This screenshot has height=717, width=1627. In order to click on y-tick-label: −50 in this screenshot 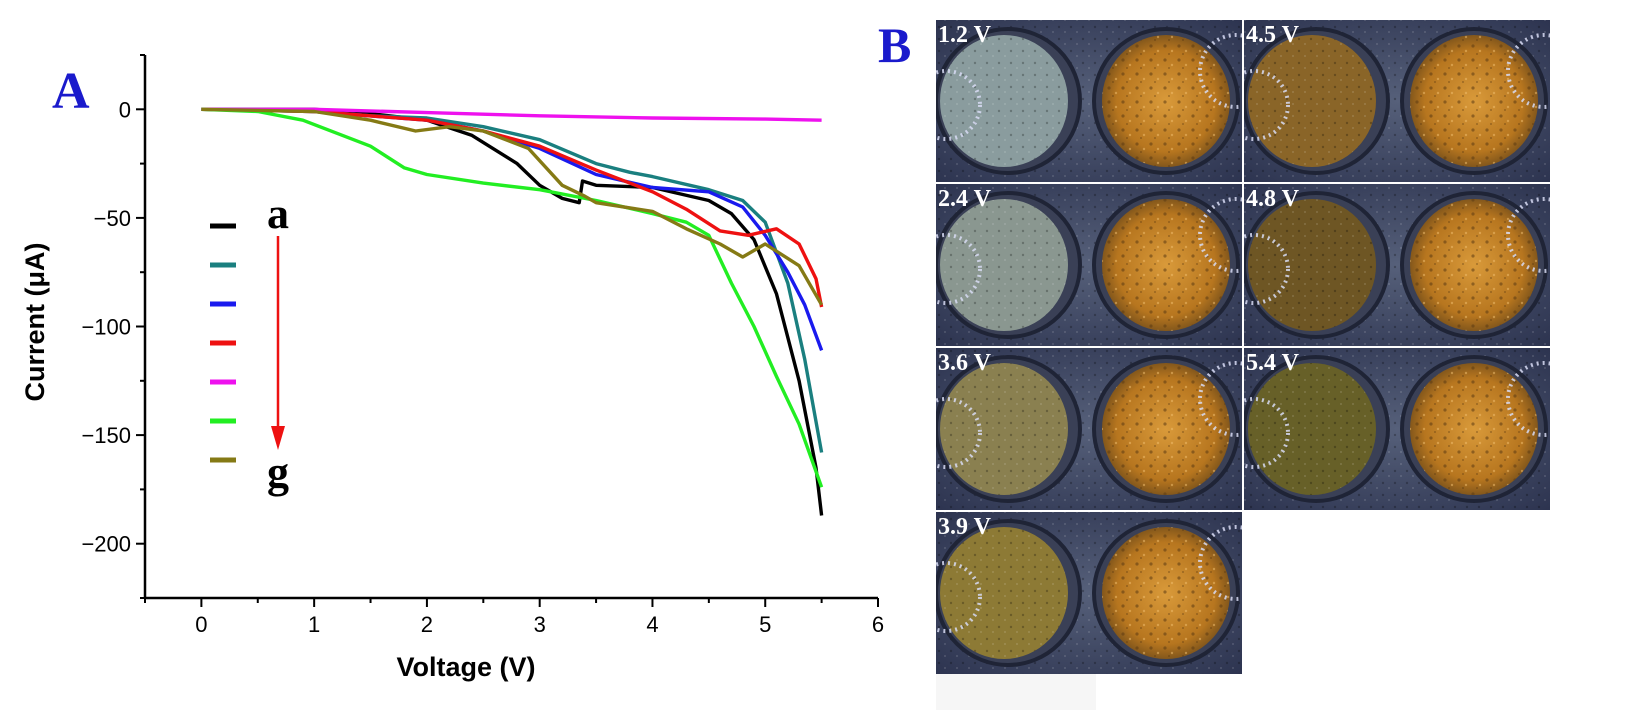, I will do `click(112, 218)`.